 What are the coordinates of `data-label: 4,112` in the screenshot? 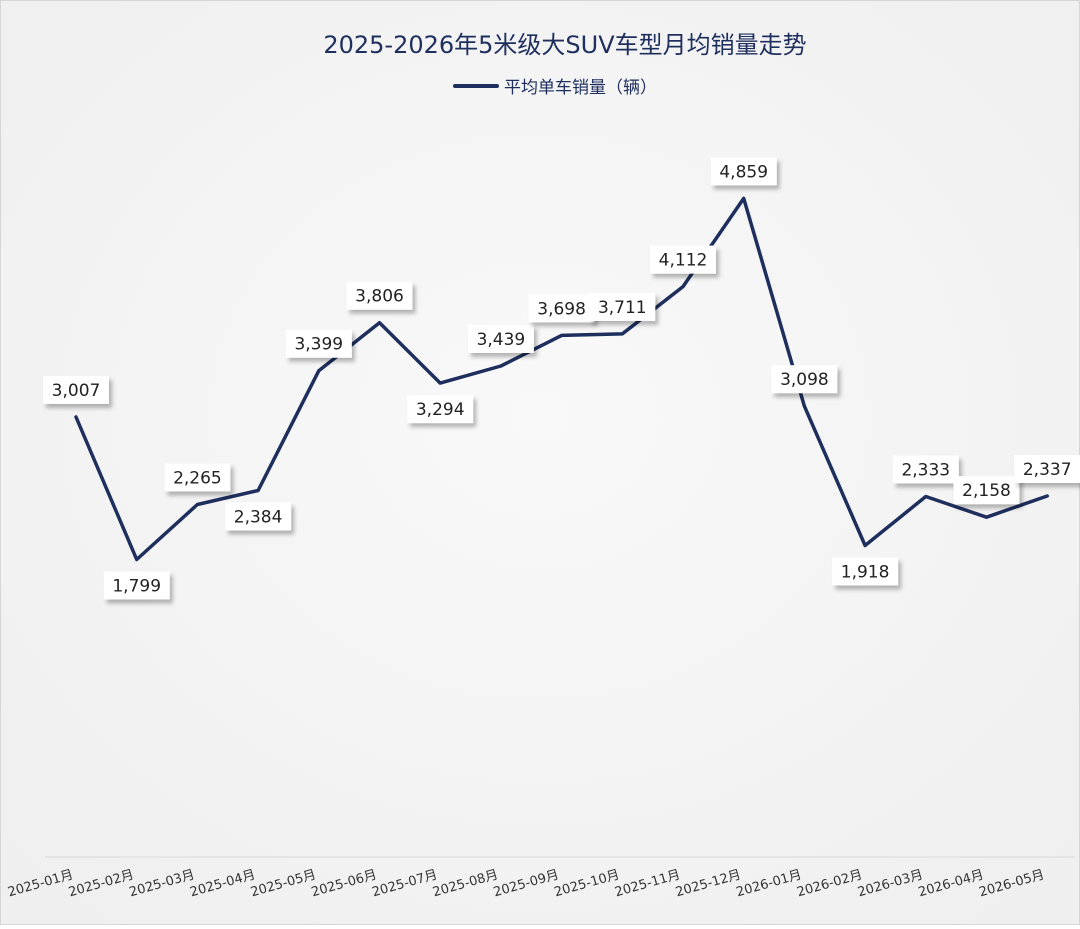 It's located at (683, 259).